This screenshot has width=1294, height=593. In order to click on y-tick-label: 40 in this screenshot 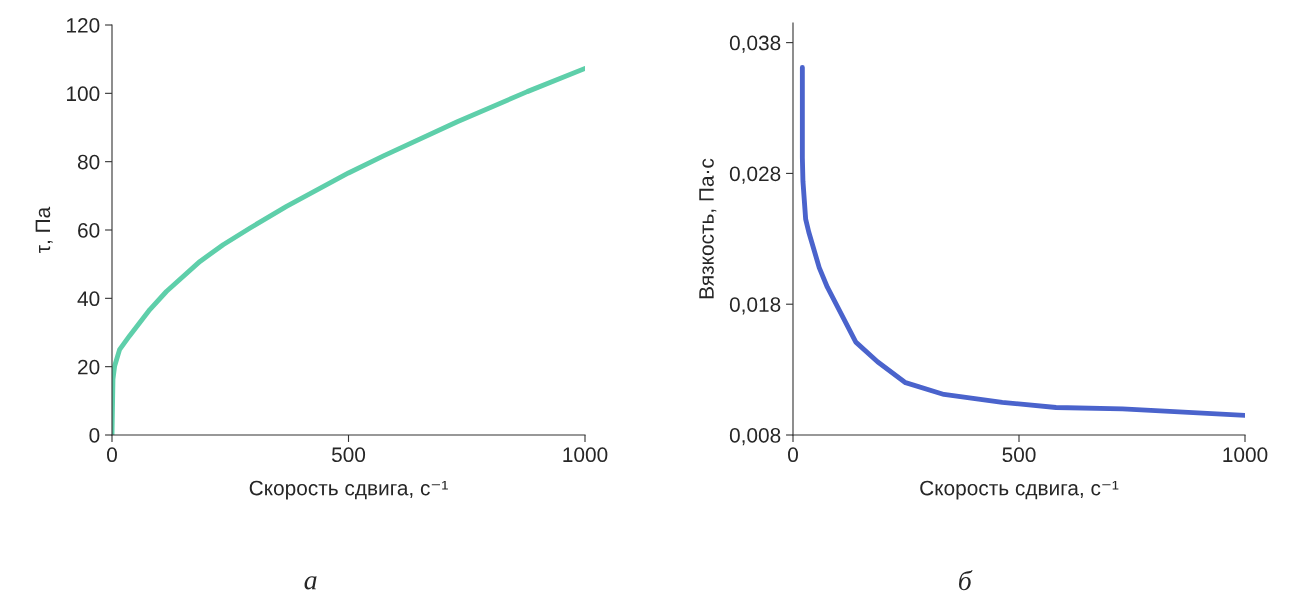, I will do `click(88, 299)`.